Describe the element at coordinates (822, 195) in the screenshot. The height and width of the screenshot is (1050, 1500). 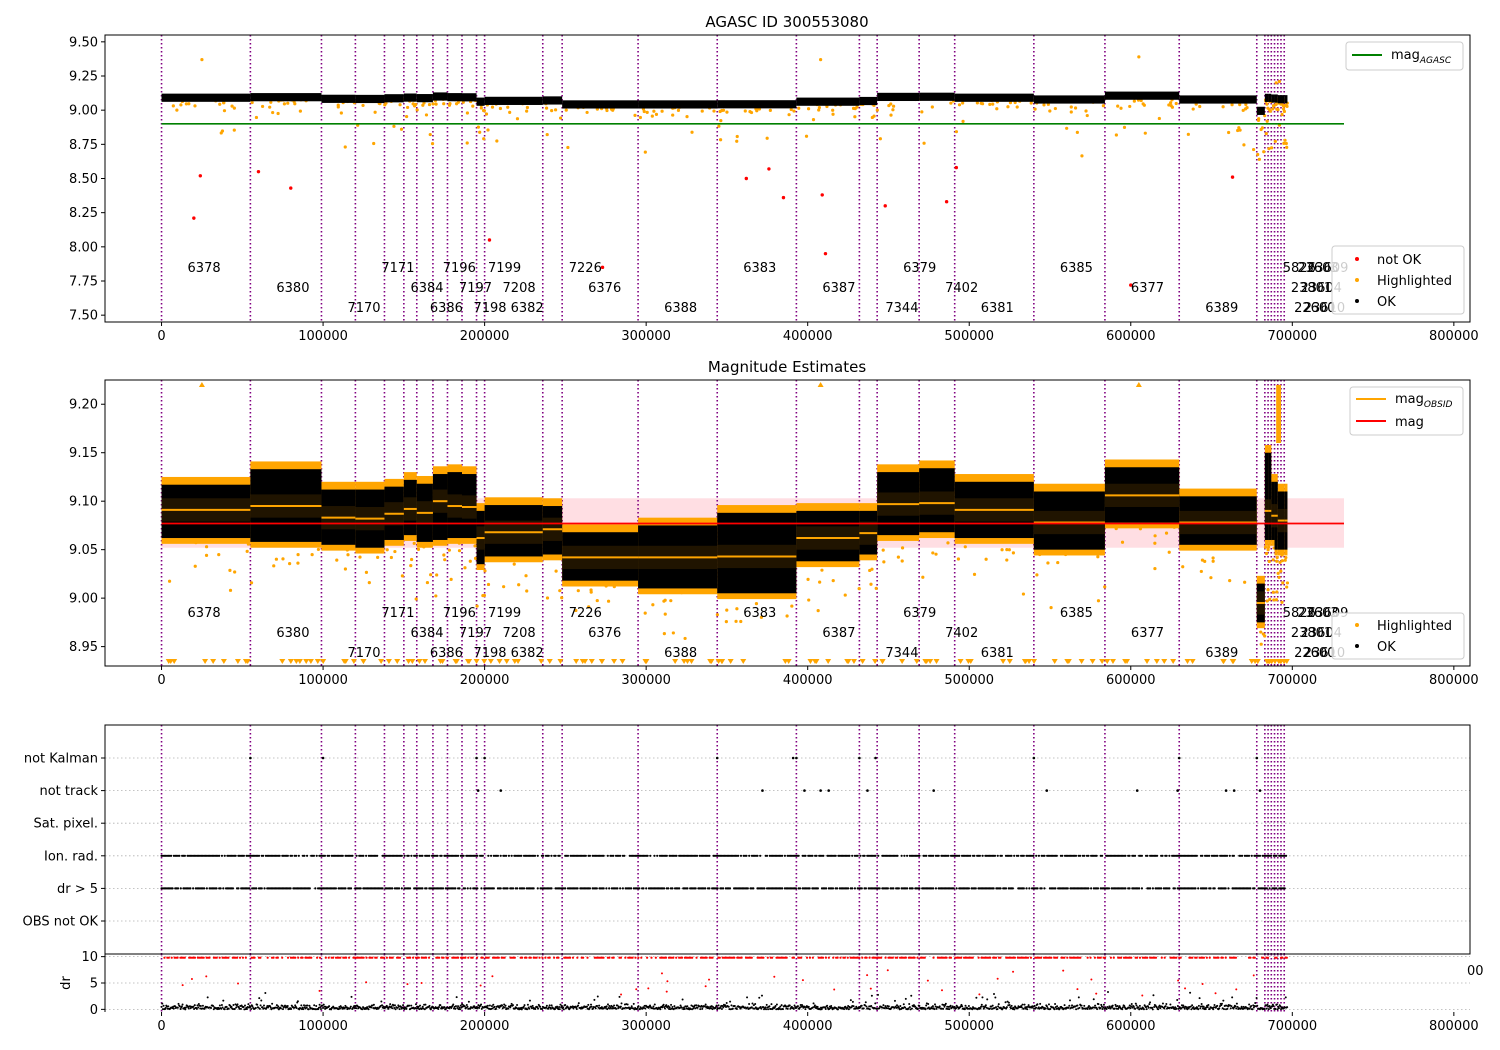
I see `p1-notok-point` at that location.